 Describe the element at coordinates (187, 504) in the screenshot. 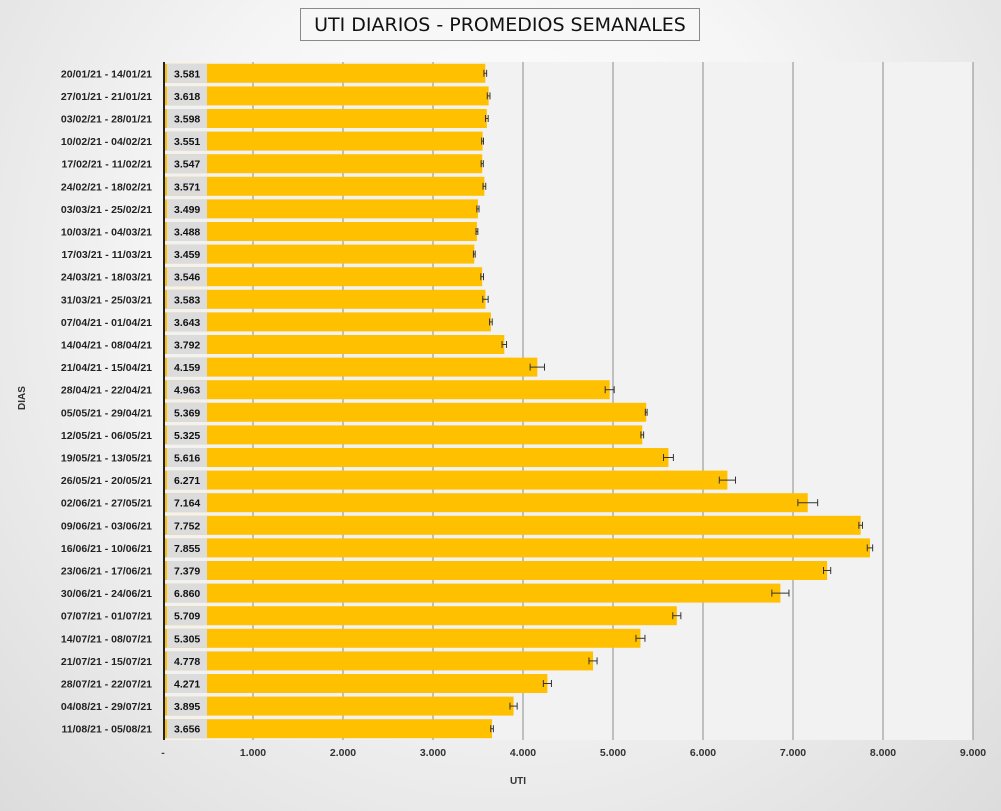

I see `value-label: 7.164` at that location.